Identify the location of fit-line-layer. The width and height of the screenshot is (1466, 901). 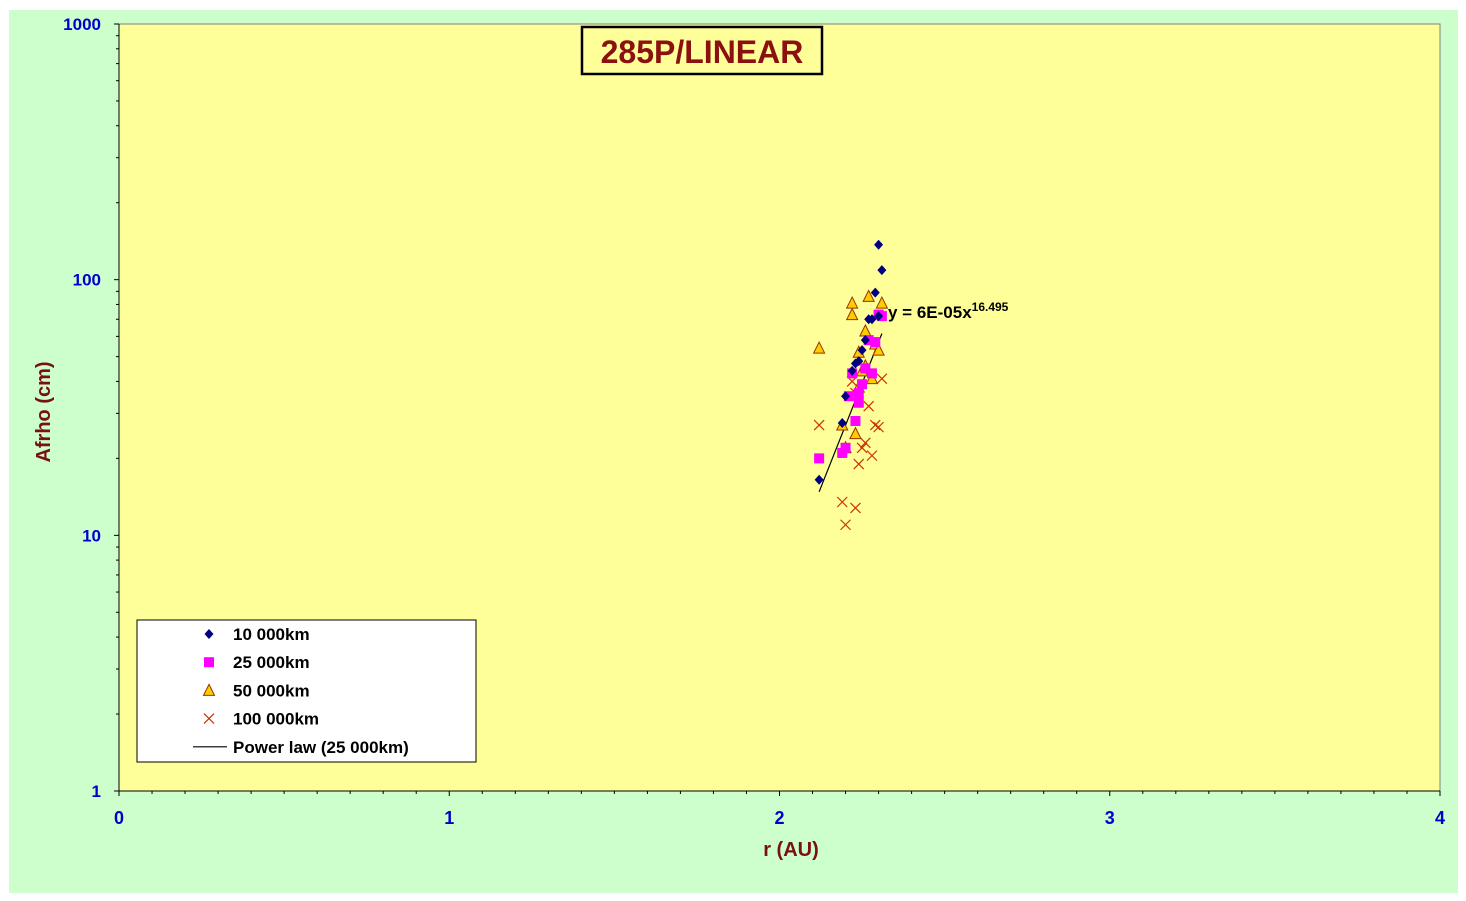
(850, 413).